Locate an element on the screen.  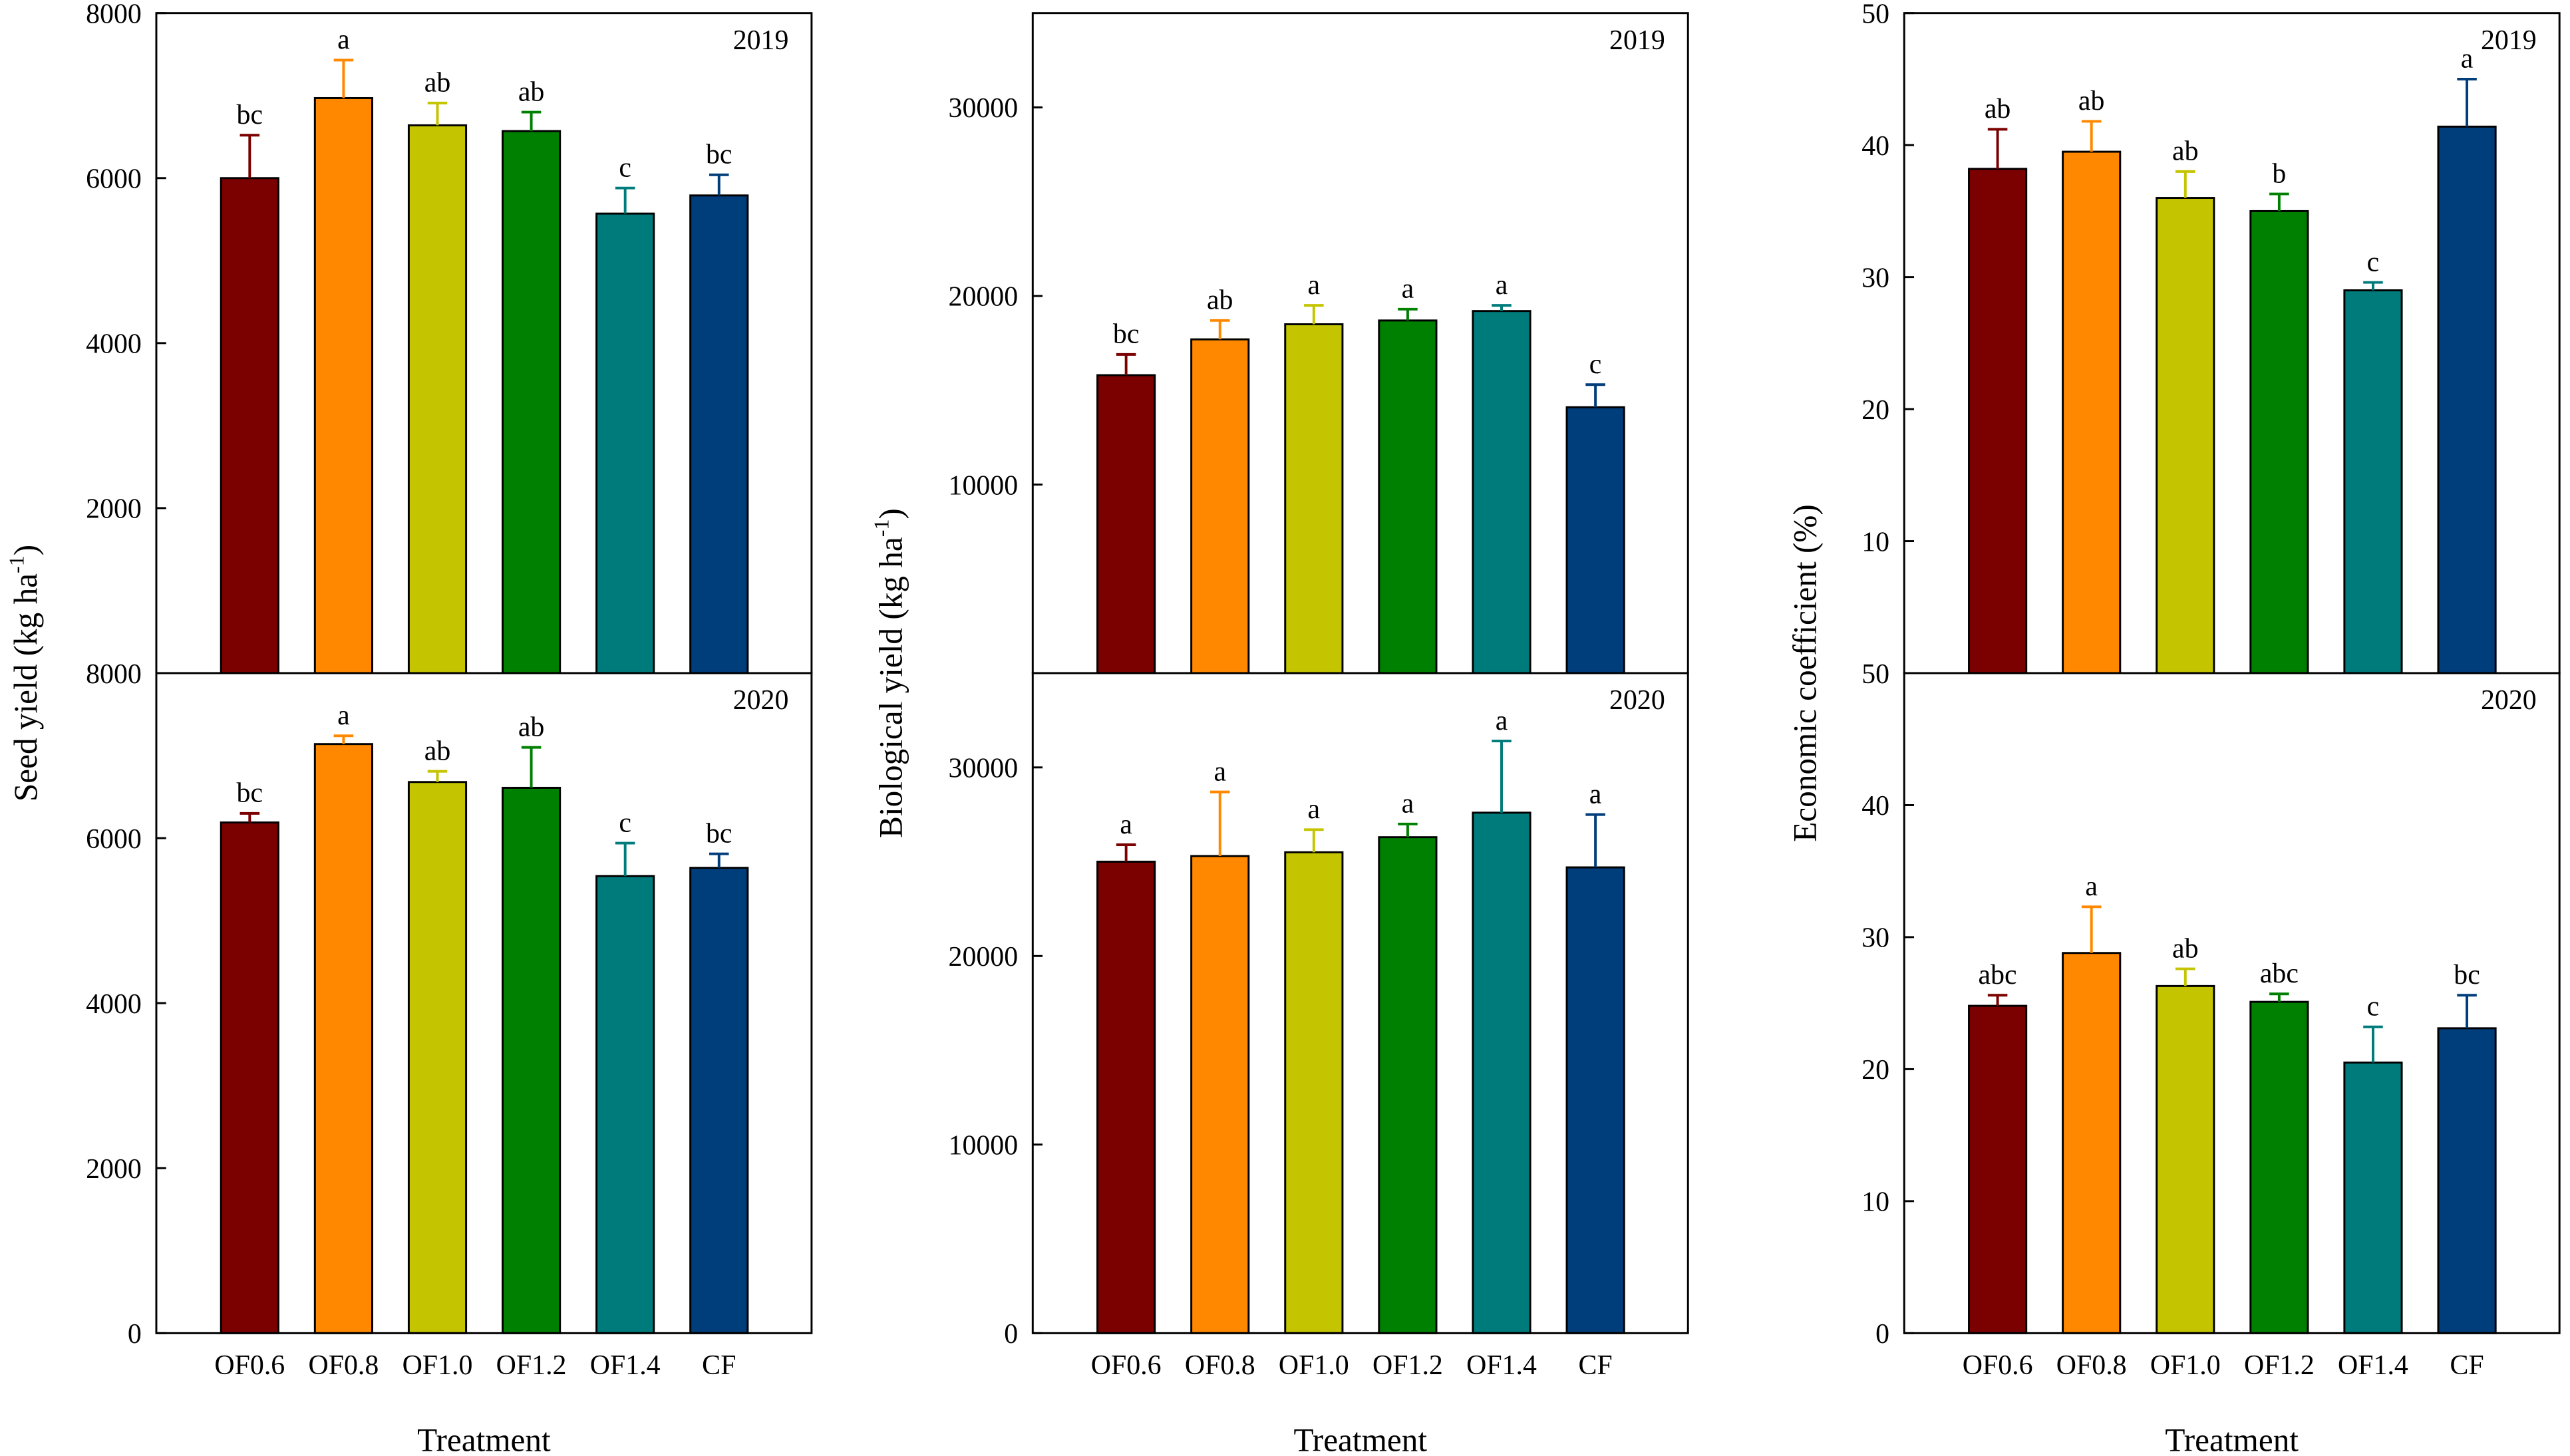
significance-letter-econ-2020-OF1.0: ab is located at coordinates (2185, 948).